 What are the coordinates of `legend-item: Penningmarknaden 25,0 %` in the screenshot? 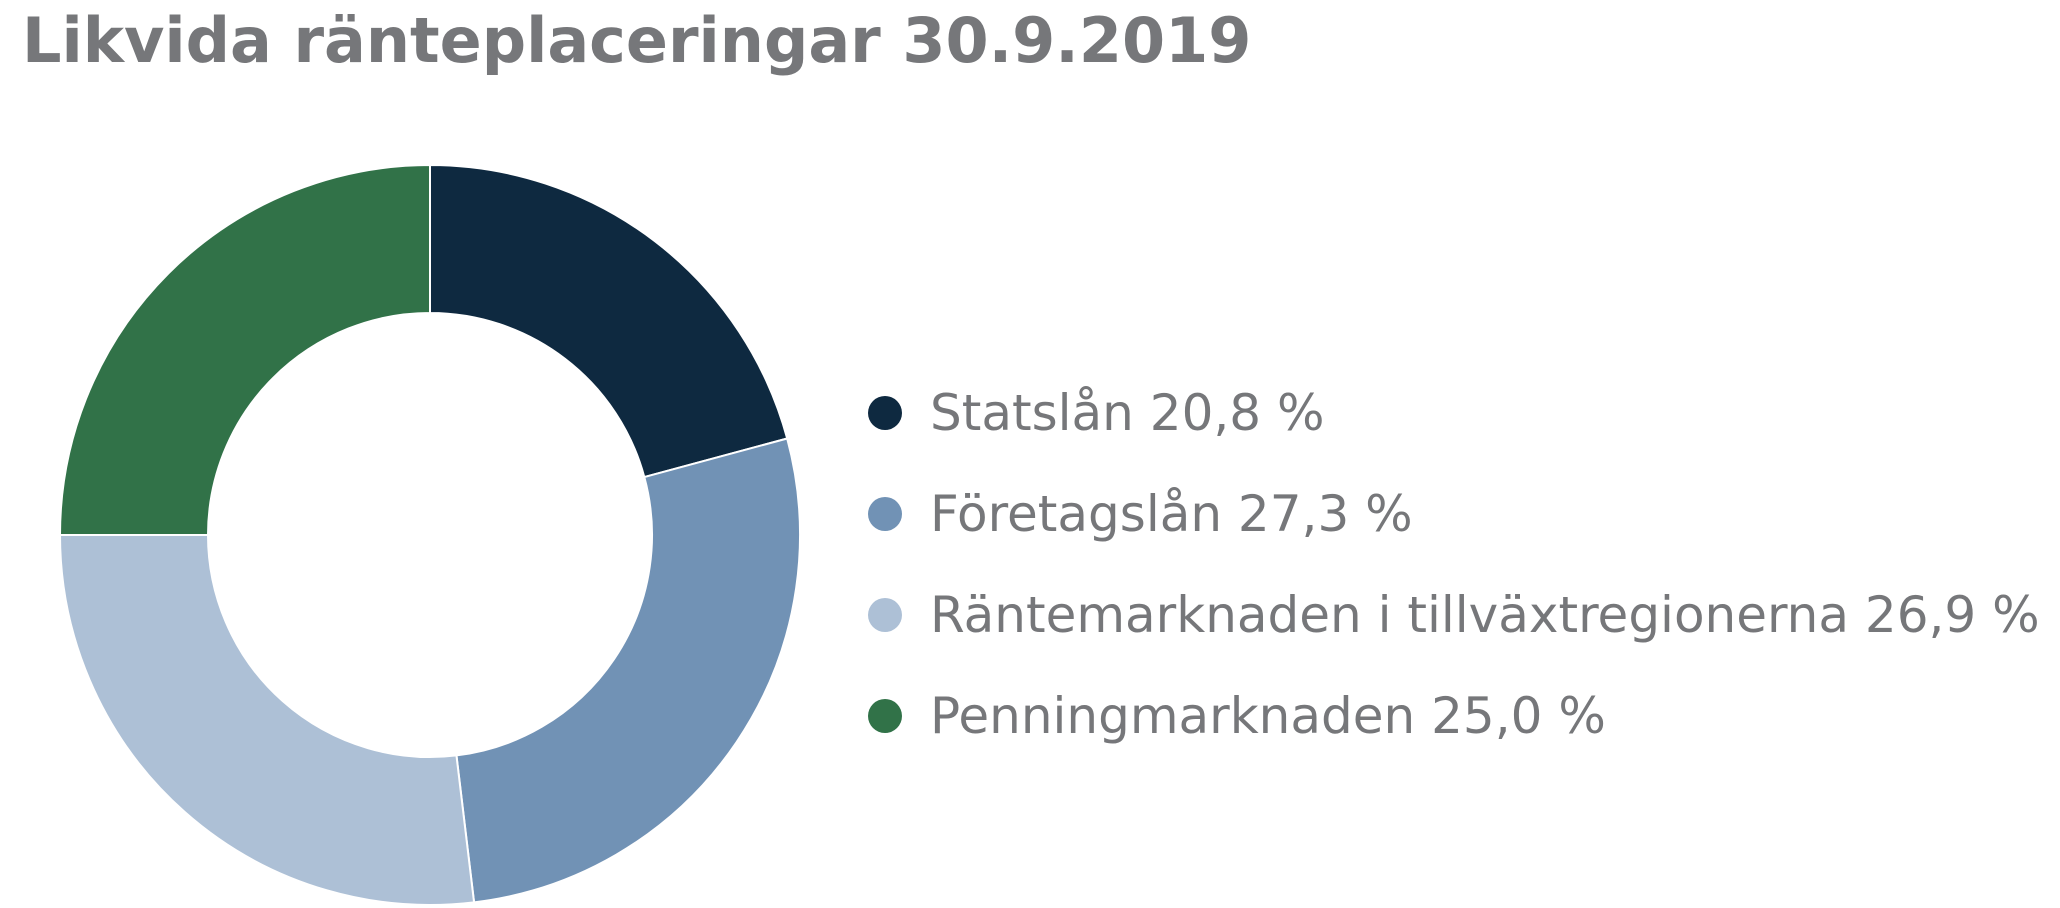 It's located at (1454, 715).